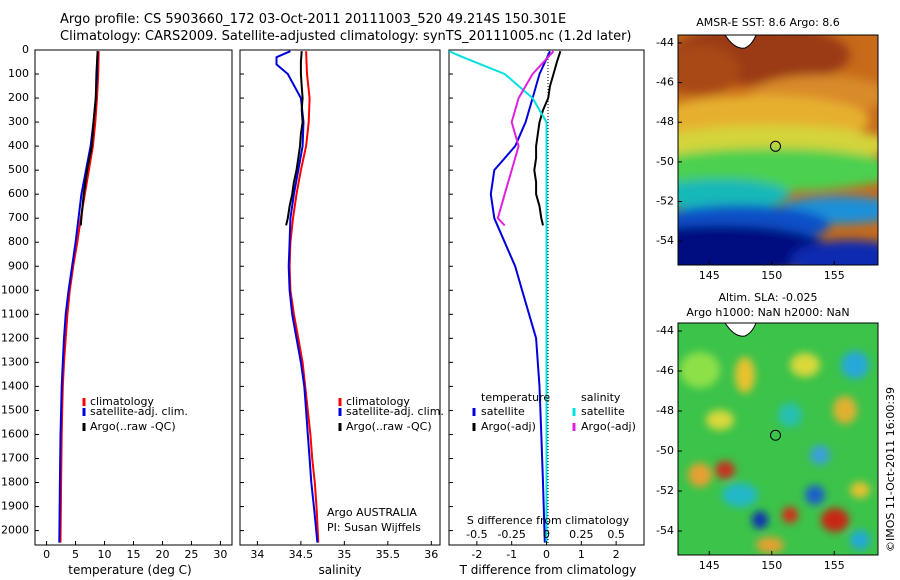 The width and height of the screenshot is (900, 580). I want to click on legend-title-temperature: temperature, so click(515, 397).